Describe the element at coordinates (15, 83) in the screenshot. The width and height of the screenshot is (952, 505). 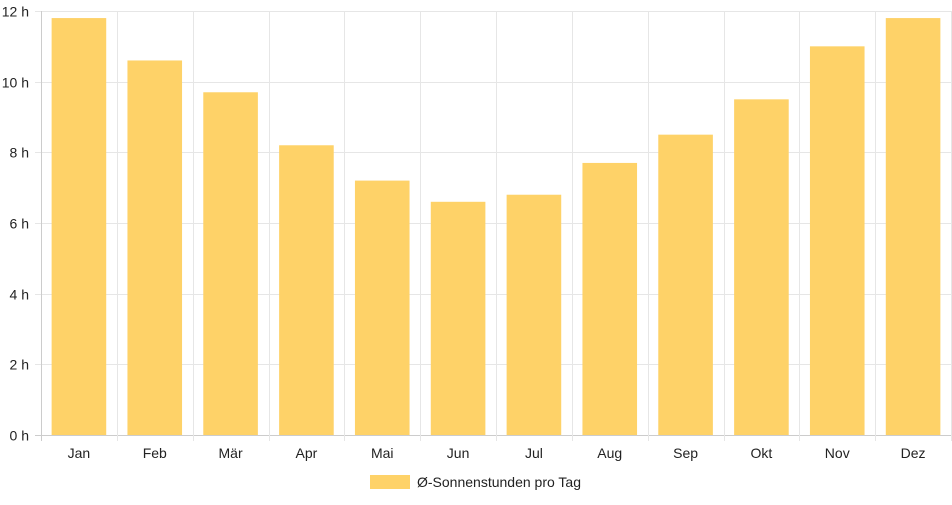
I see `y-tick-label: 10 h` at that location.